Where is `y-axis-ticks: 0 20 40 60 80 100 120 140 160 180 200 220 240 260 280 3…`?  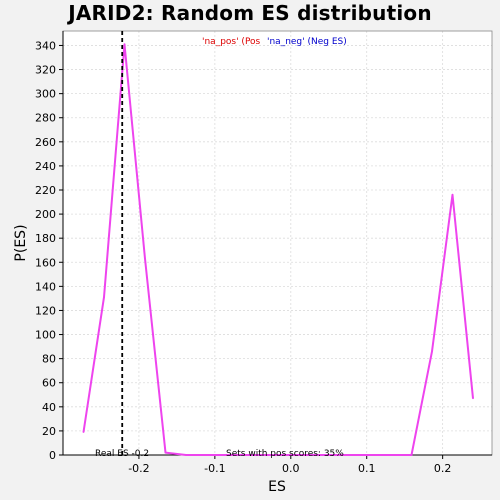 y-axis-ticks: 0 20 40 60 80 100 120 140 160 180 200 220 240 260 280 3… is located at coordinates (49, 250).